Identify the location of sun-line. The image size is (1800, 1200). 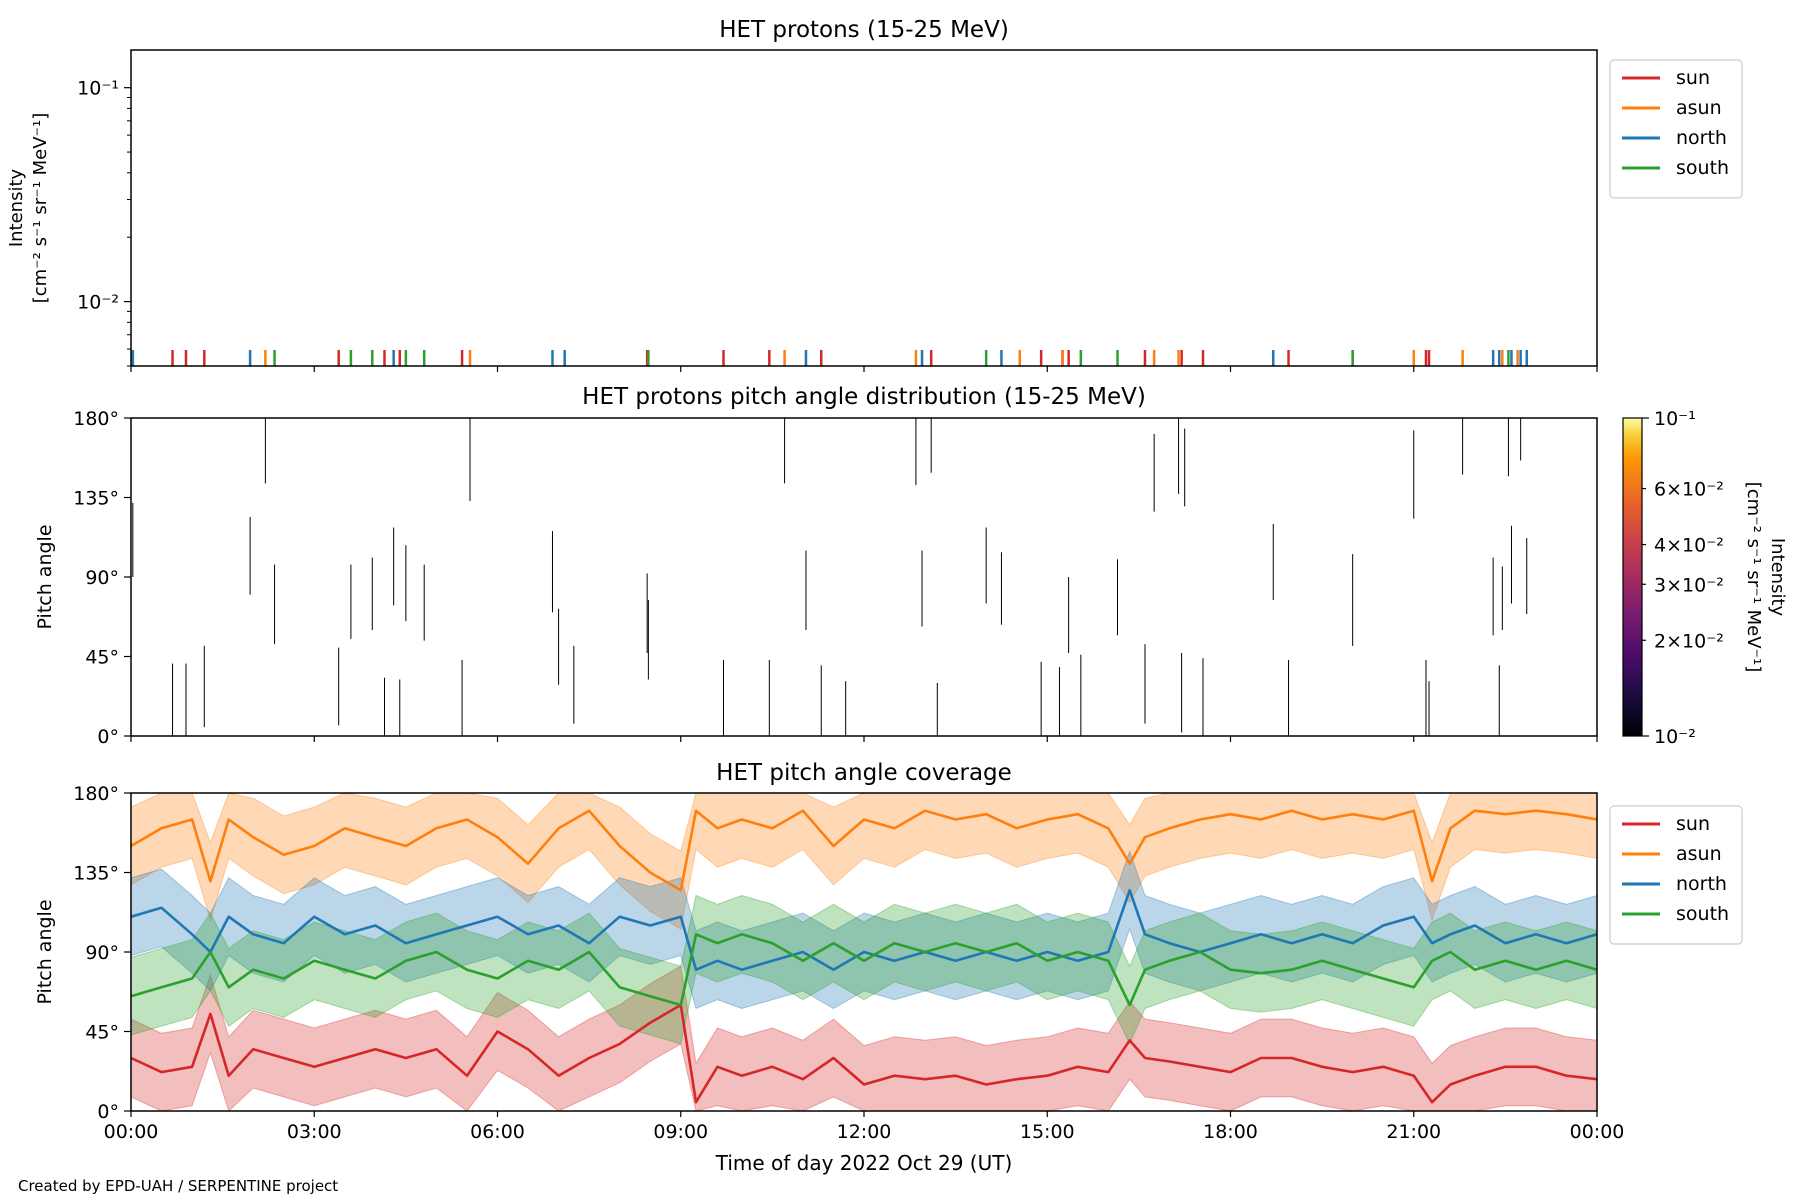
(864, 1053).